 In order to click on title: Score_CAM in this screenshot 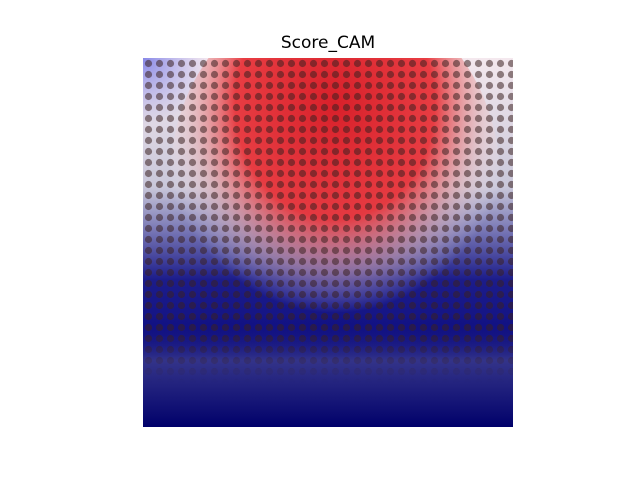, I will do `click(328, 43)`.